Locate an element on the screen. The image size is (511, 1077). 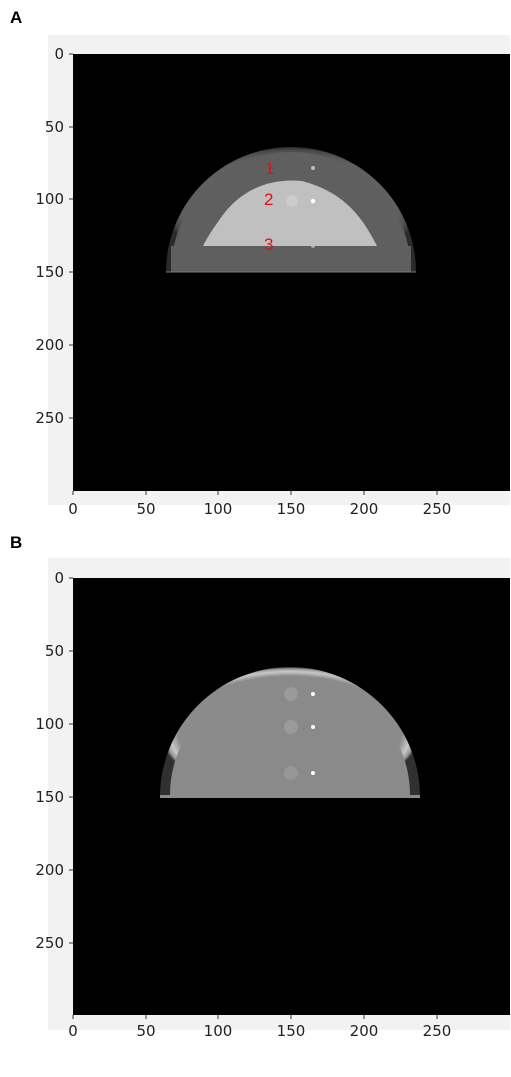
marker-1: 1 is located at coordinates (269, 168).